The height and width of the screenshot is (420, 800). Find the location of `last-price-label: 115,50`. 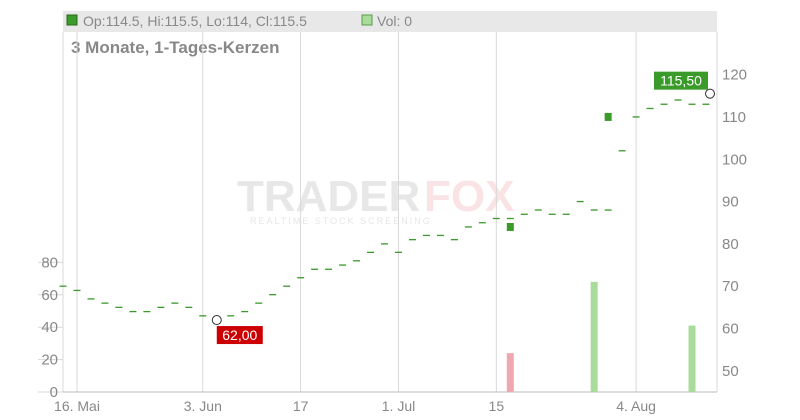

last-price-label: 115,50 is located at coordinates (681, 81).